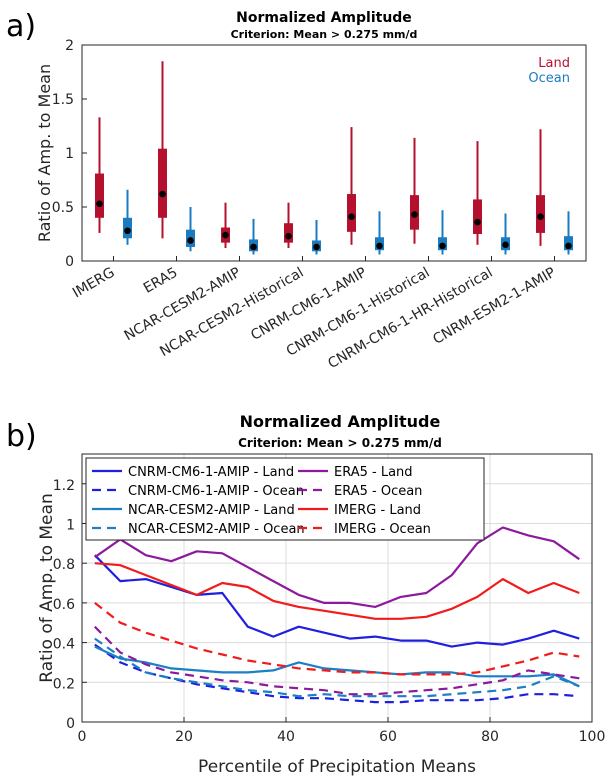  What do you see at coordinates (64, 645) in the screenshot?
I see `panel-b-ytick-label: 0.4` at bounding box center [64, 645].